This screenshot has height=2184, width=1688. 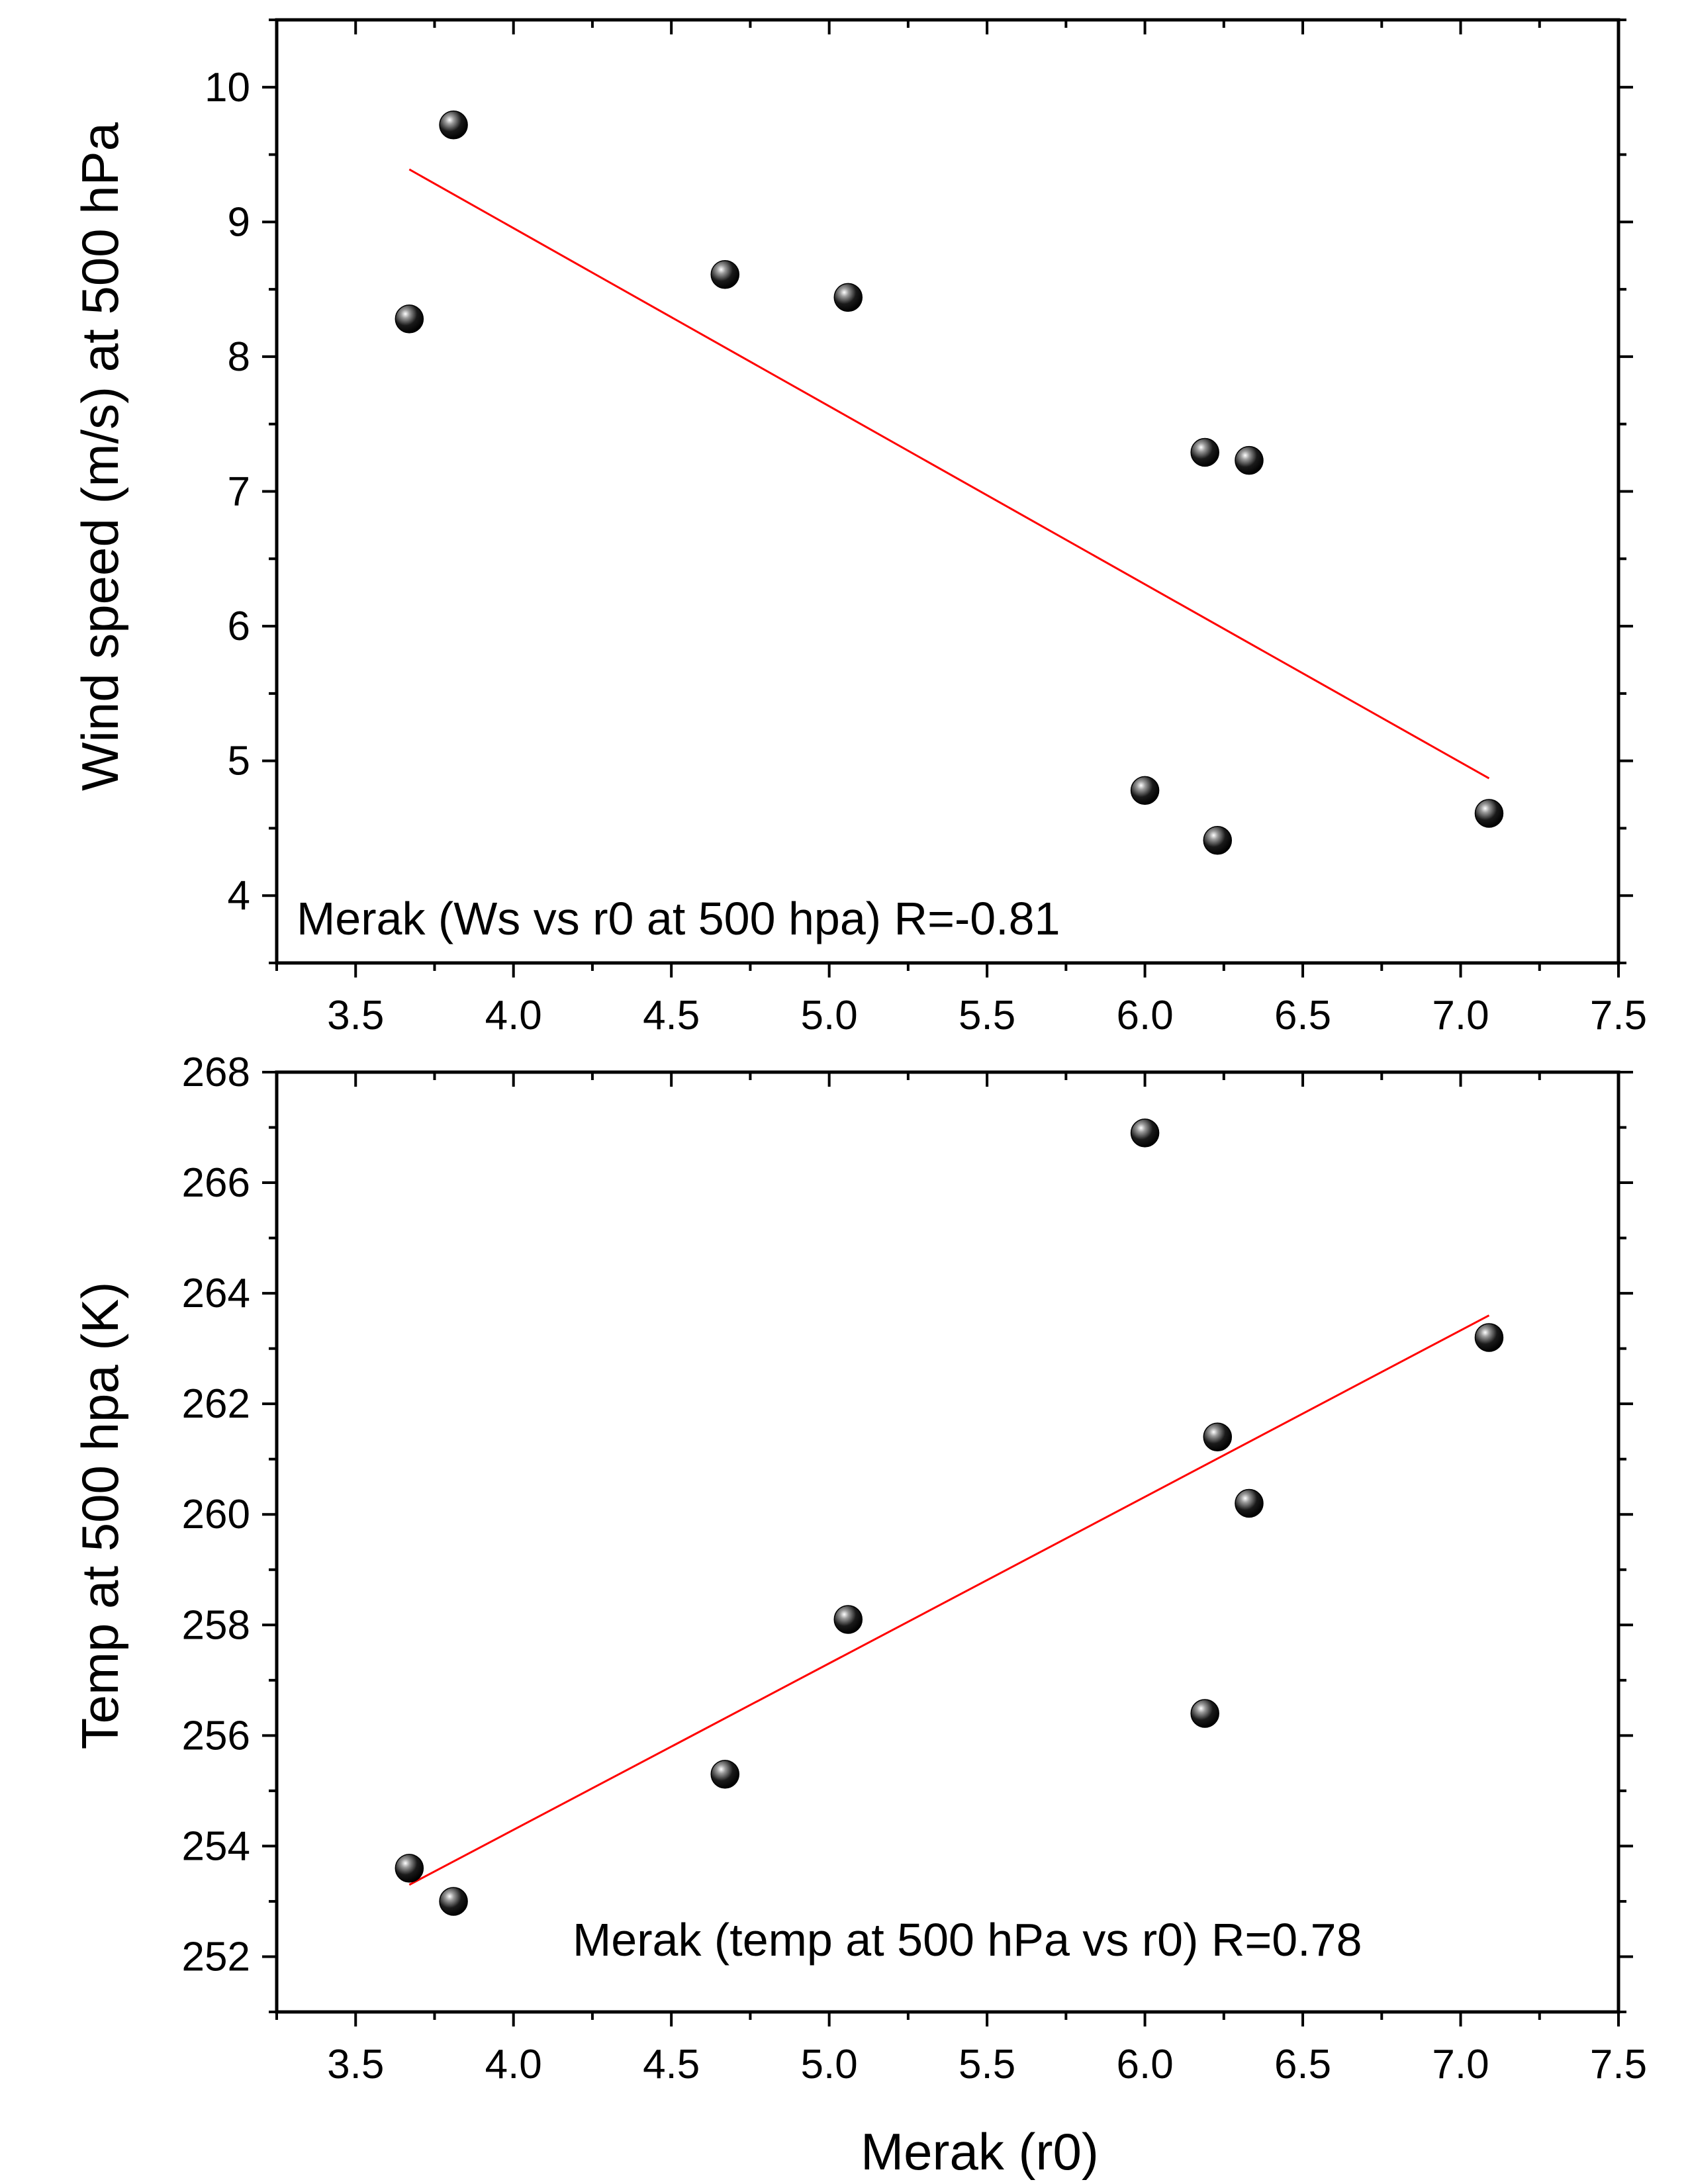 What do you see at coordinates (980, 2151) in the screenshot?
I see `x-axis-label: Merak (r0)` at bounding box center [980, 2151].